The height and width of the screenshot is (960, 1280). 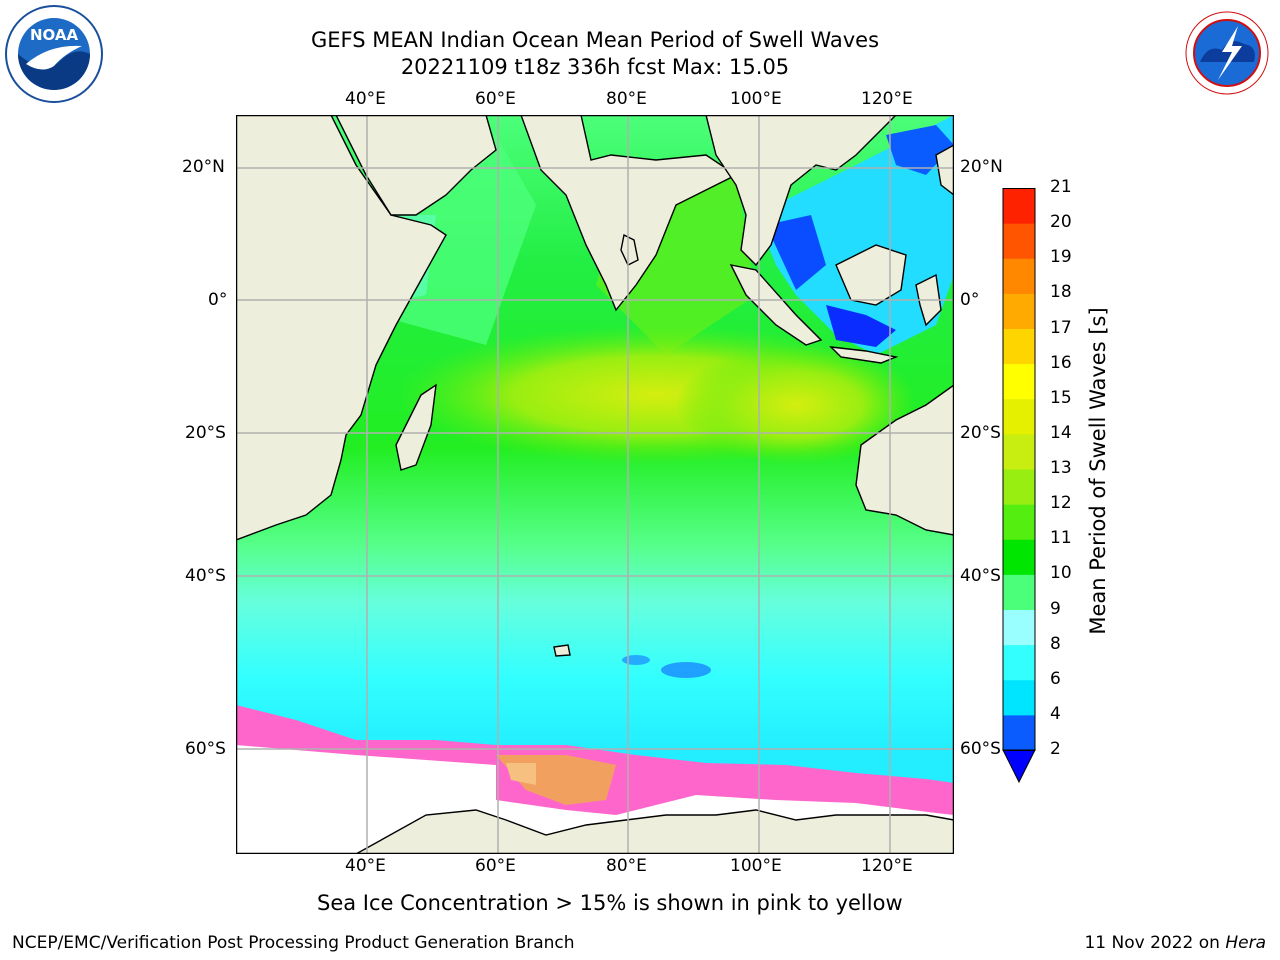 What do you see at coordinates (218, 300) in the screenshot?
I see `lat-tick-left-2: 0°` at bounding box center [218, 300].